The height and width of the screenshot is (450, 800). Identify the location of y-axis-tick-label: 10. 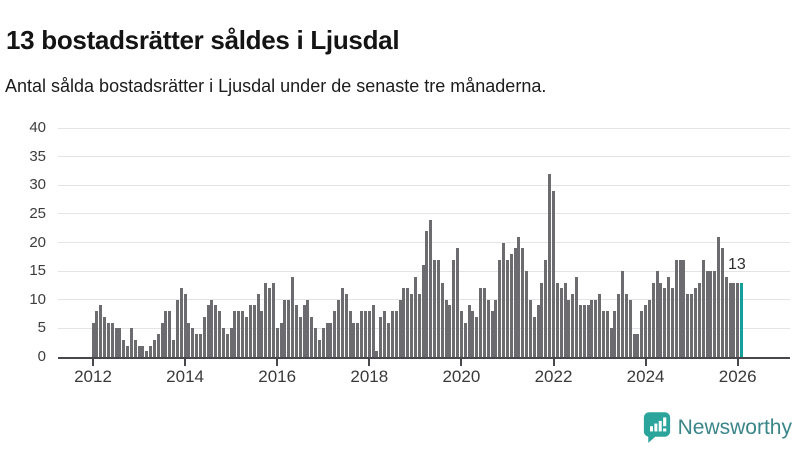
(37, 299).